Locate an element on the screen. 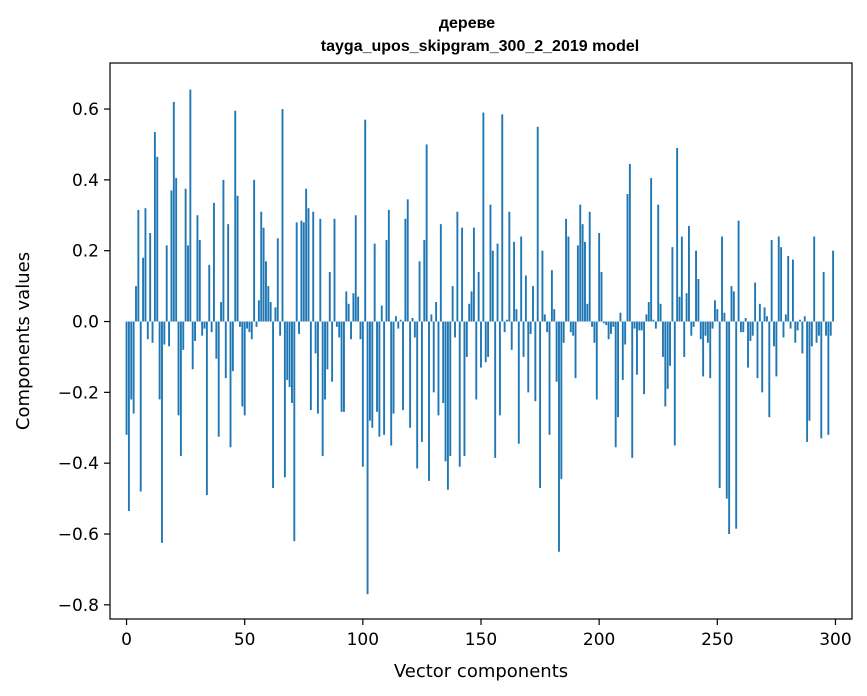 Image resolution: width=867 pixels, height=696 pixels. y-tick-label: 0.2 is located at coordinates (85, 252).